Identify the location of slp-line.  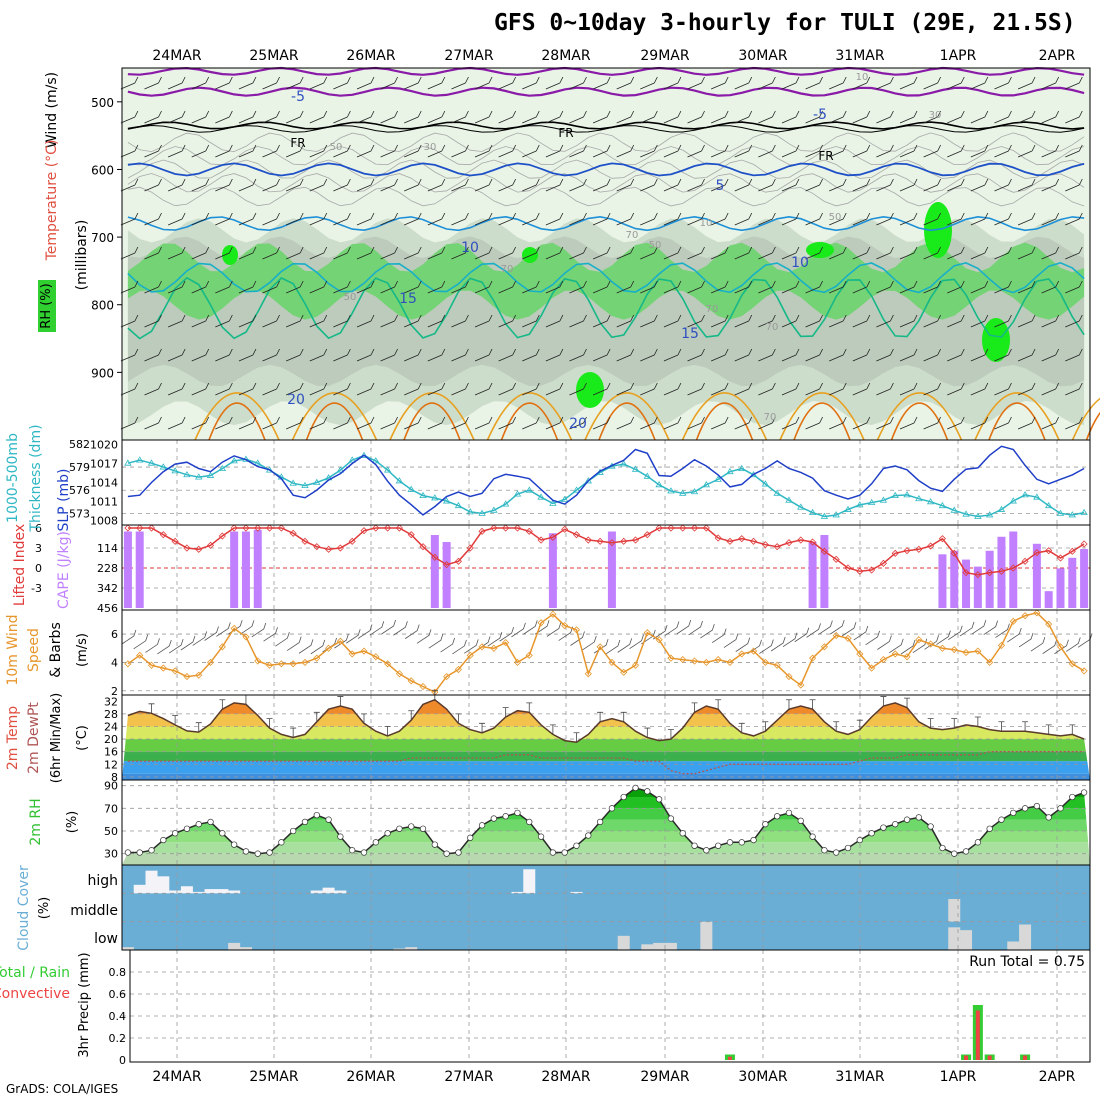
(606, 480).